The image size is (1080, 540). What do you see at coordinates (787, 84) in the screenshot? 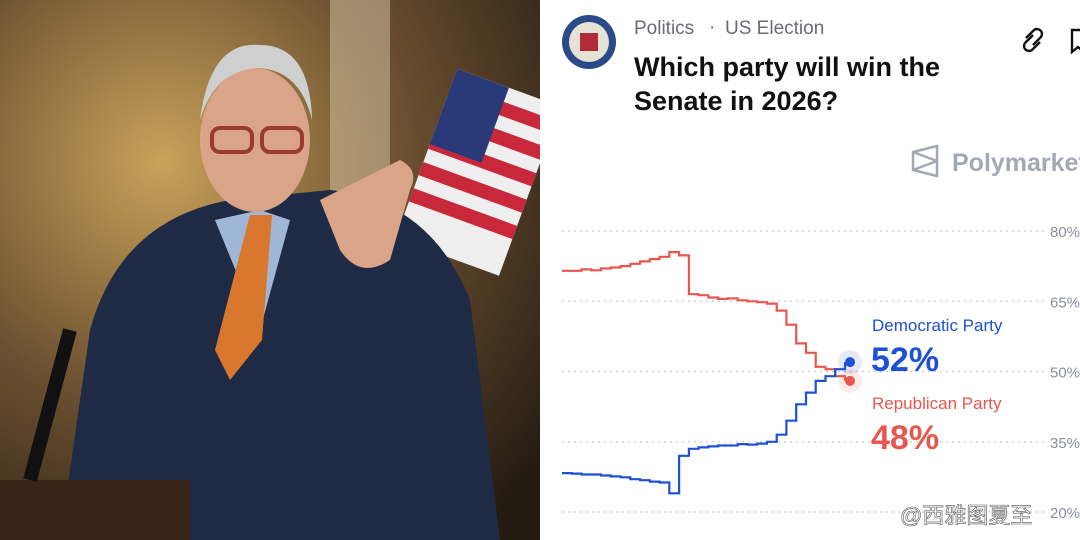
I see `chart-title: Which party will win the Senate in 2026?` at bounding box center [787, 84].